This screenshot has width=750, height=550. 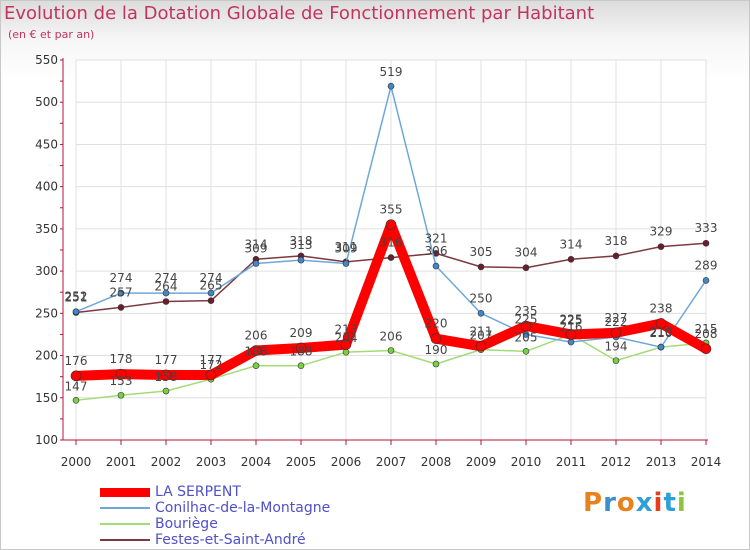 What do you see at coordinates (301, 462) in the screenshot?
I see `x-tick-label: 2005` at bounding box center [301, 462].